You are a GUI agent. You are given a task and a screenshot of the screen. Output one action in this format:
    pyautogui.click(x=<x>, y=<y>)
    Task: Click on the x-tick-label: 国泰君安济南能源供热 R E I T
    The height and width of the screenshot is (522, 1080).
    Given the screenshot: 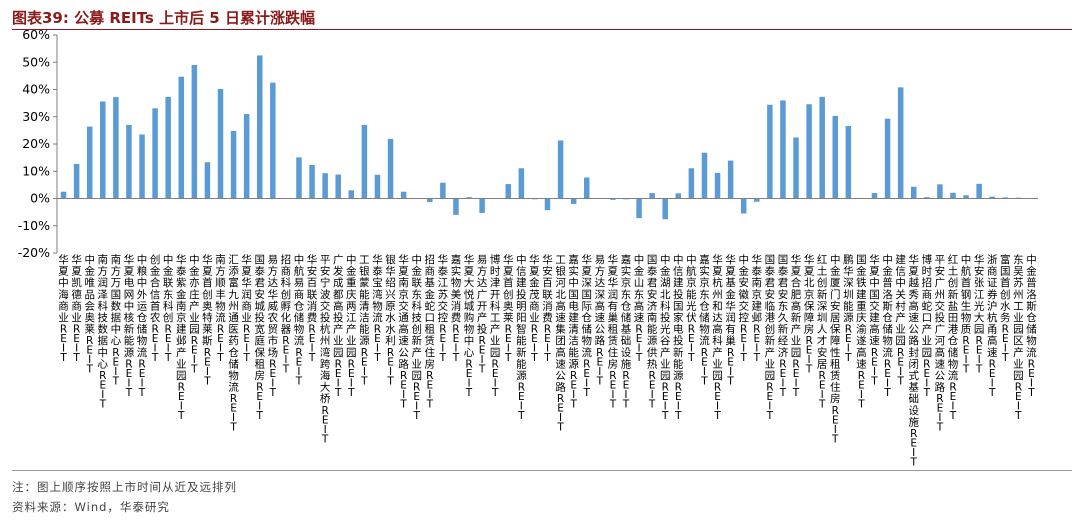 What is the action you would take?
    pyautogui.click(x=652, y=332)
    